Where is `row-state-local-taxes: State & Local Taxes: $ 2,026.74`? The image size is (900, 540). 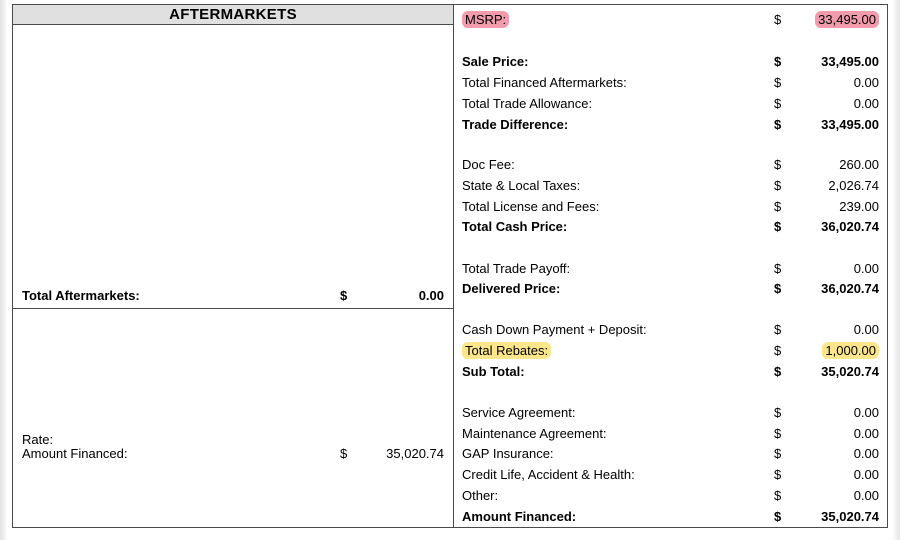
row-state-local-taxes: State & Local Taxes: $ 2,026.74 is located at coordinates (671, 186).